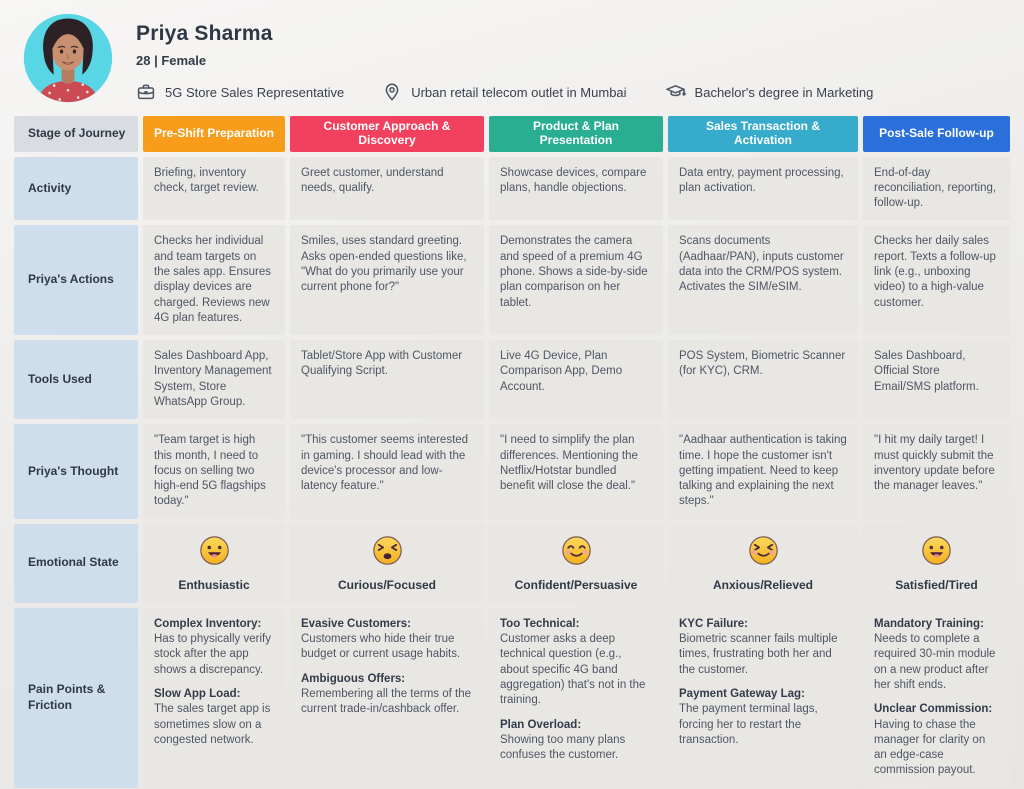  I want to click on squint-smile-blush-face-icon, so click(763, 553).